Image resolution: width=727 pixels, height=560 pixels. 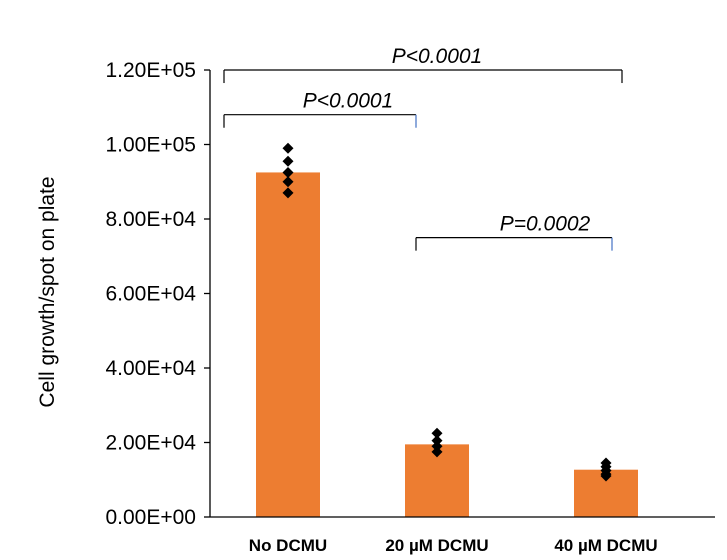 I want to click on y-tick-label: 2.00E+04, so click(x=150, y=443).